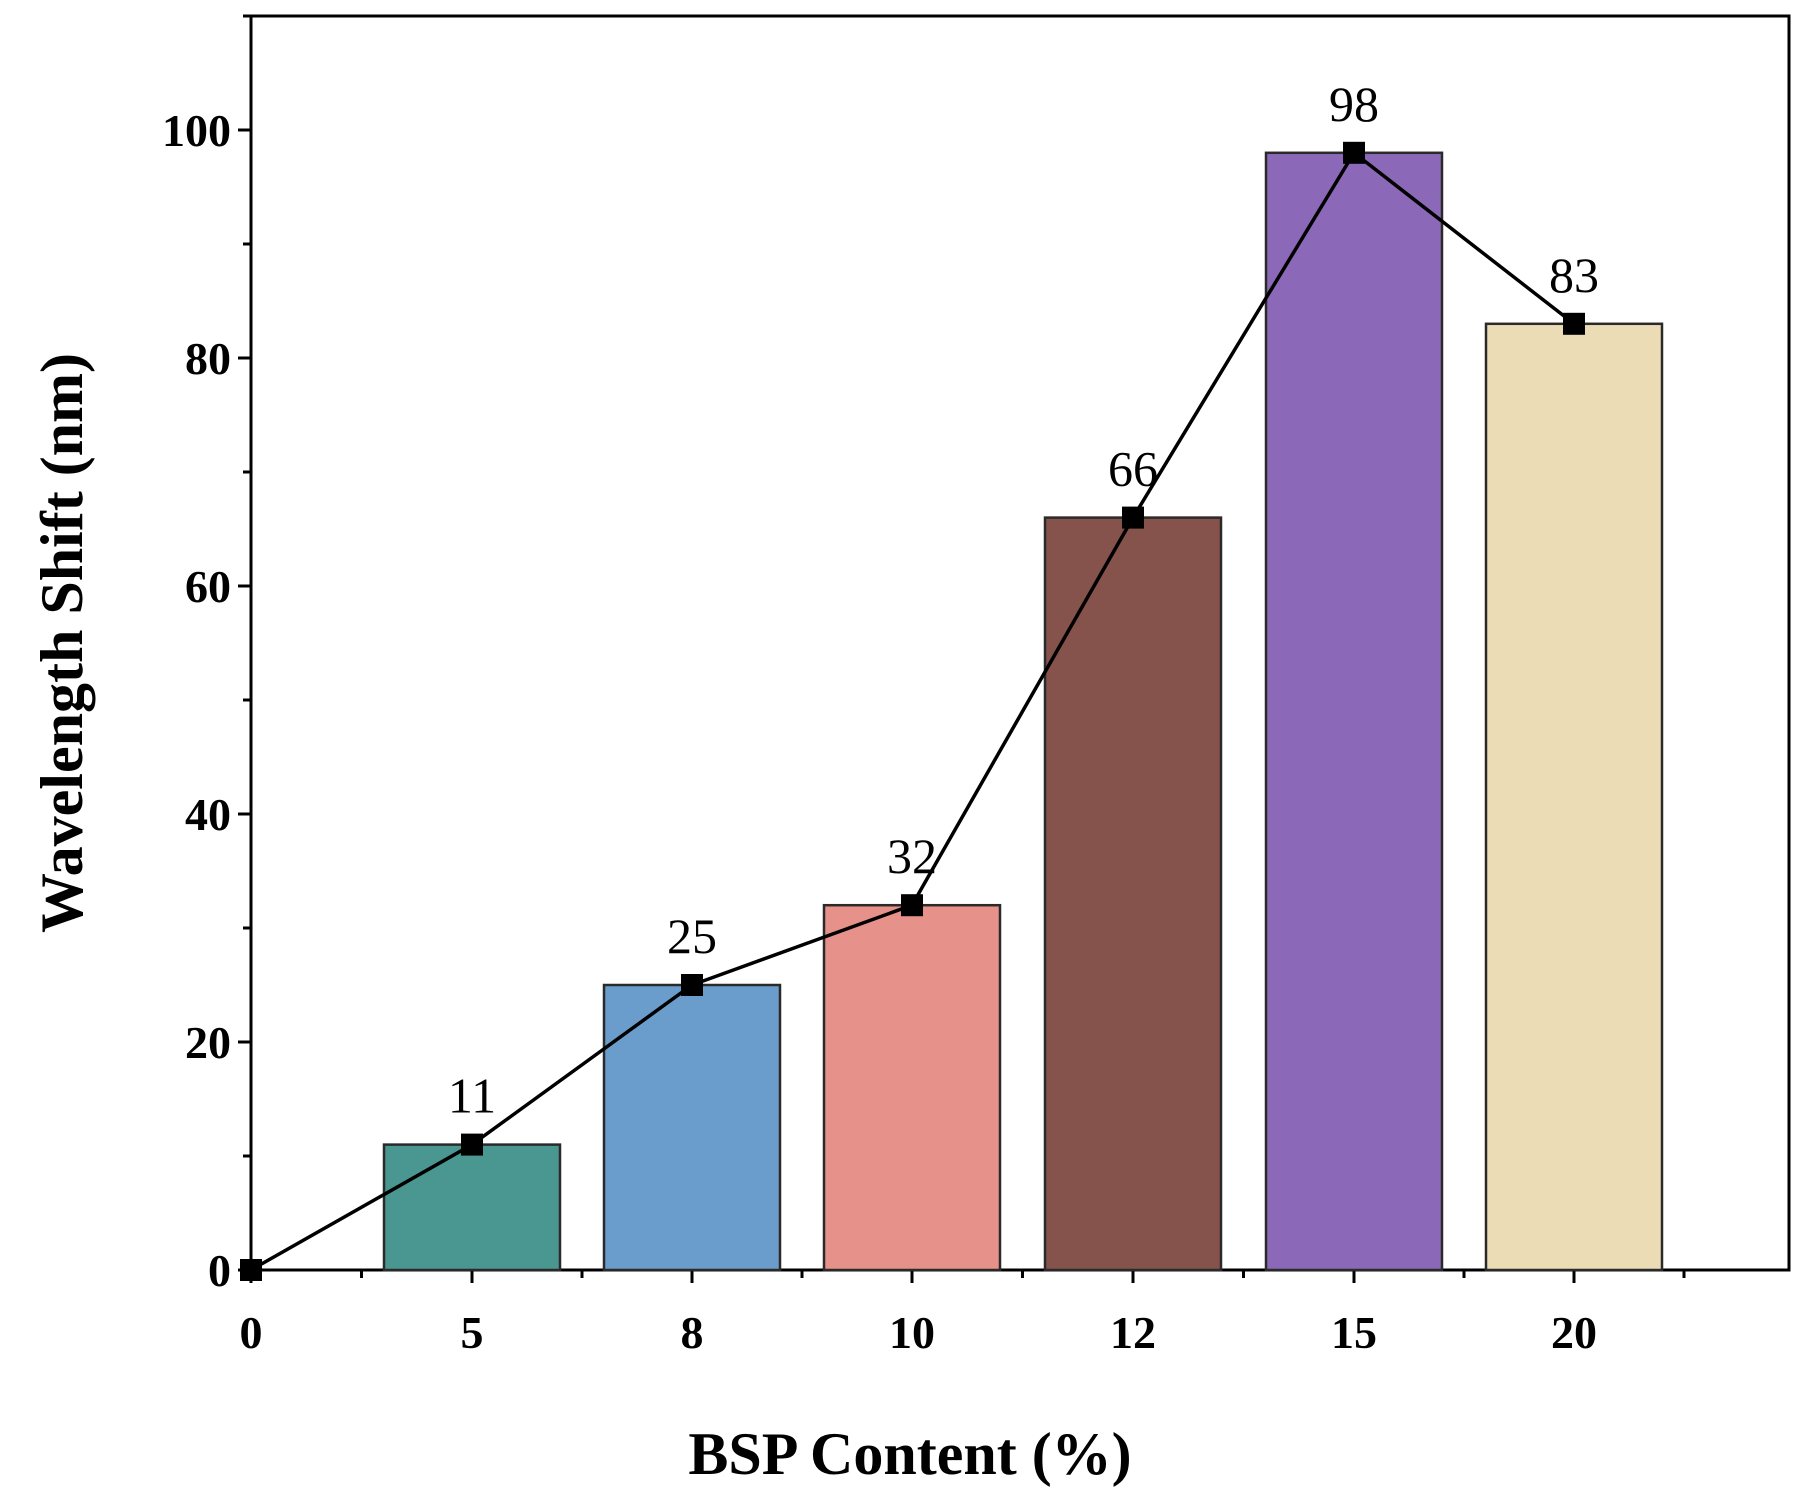  Describe the element at coordinates (1133, 469) in the screenshot. I see `data-label-12: 66` at that location.